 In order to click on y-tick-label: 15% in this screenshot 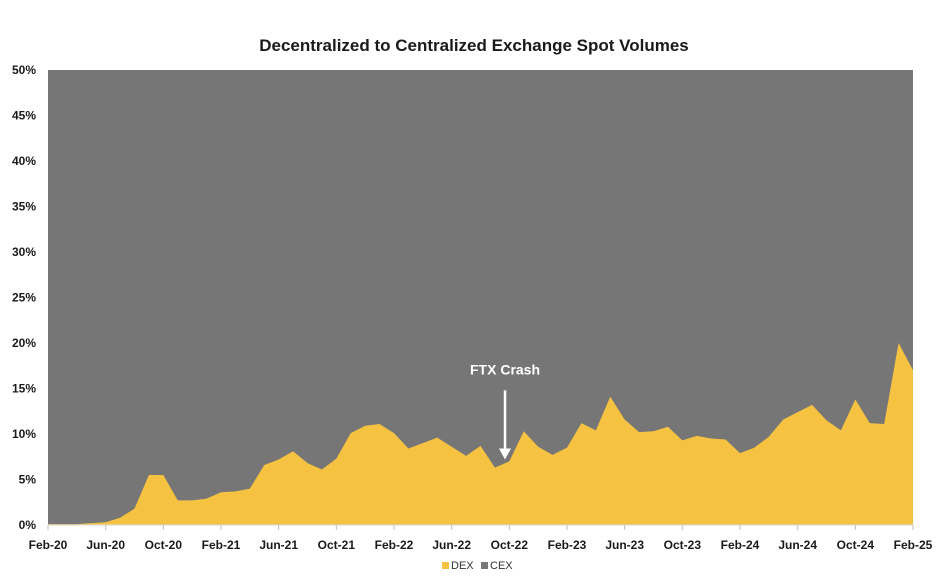, I will do `click(24, 389)`.